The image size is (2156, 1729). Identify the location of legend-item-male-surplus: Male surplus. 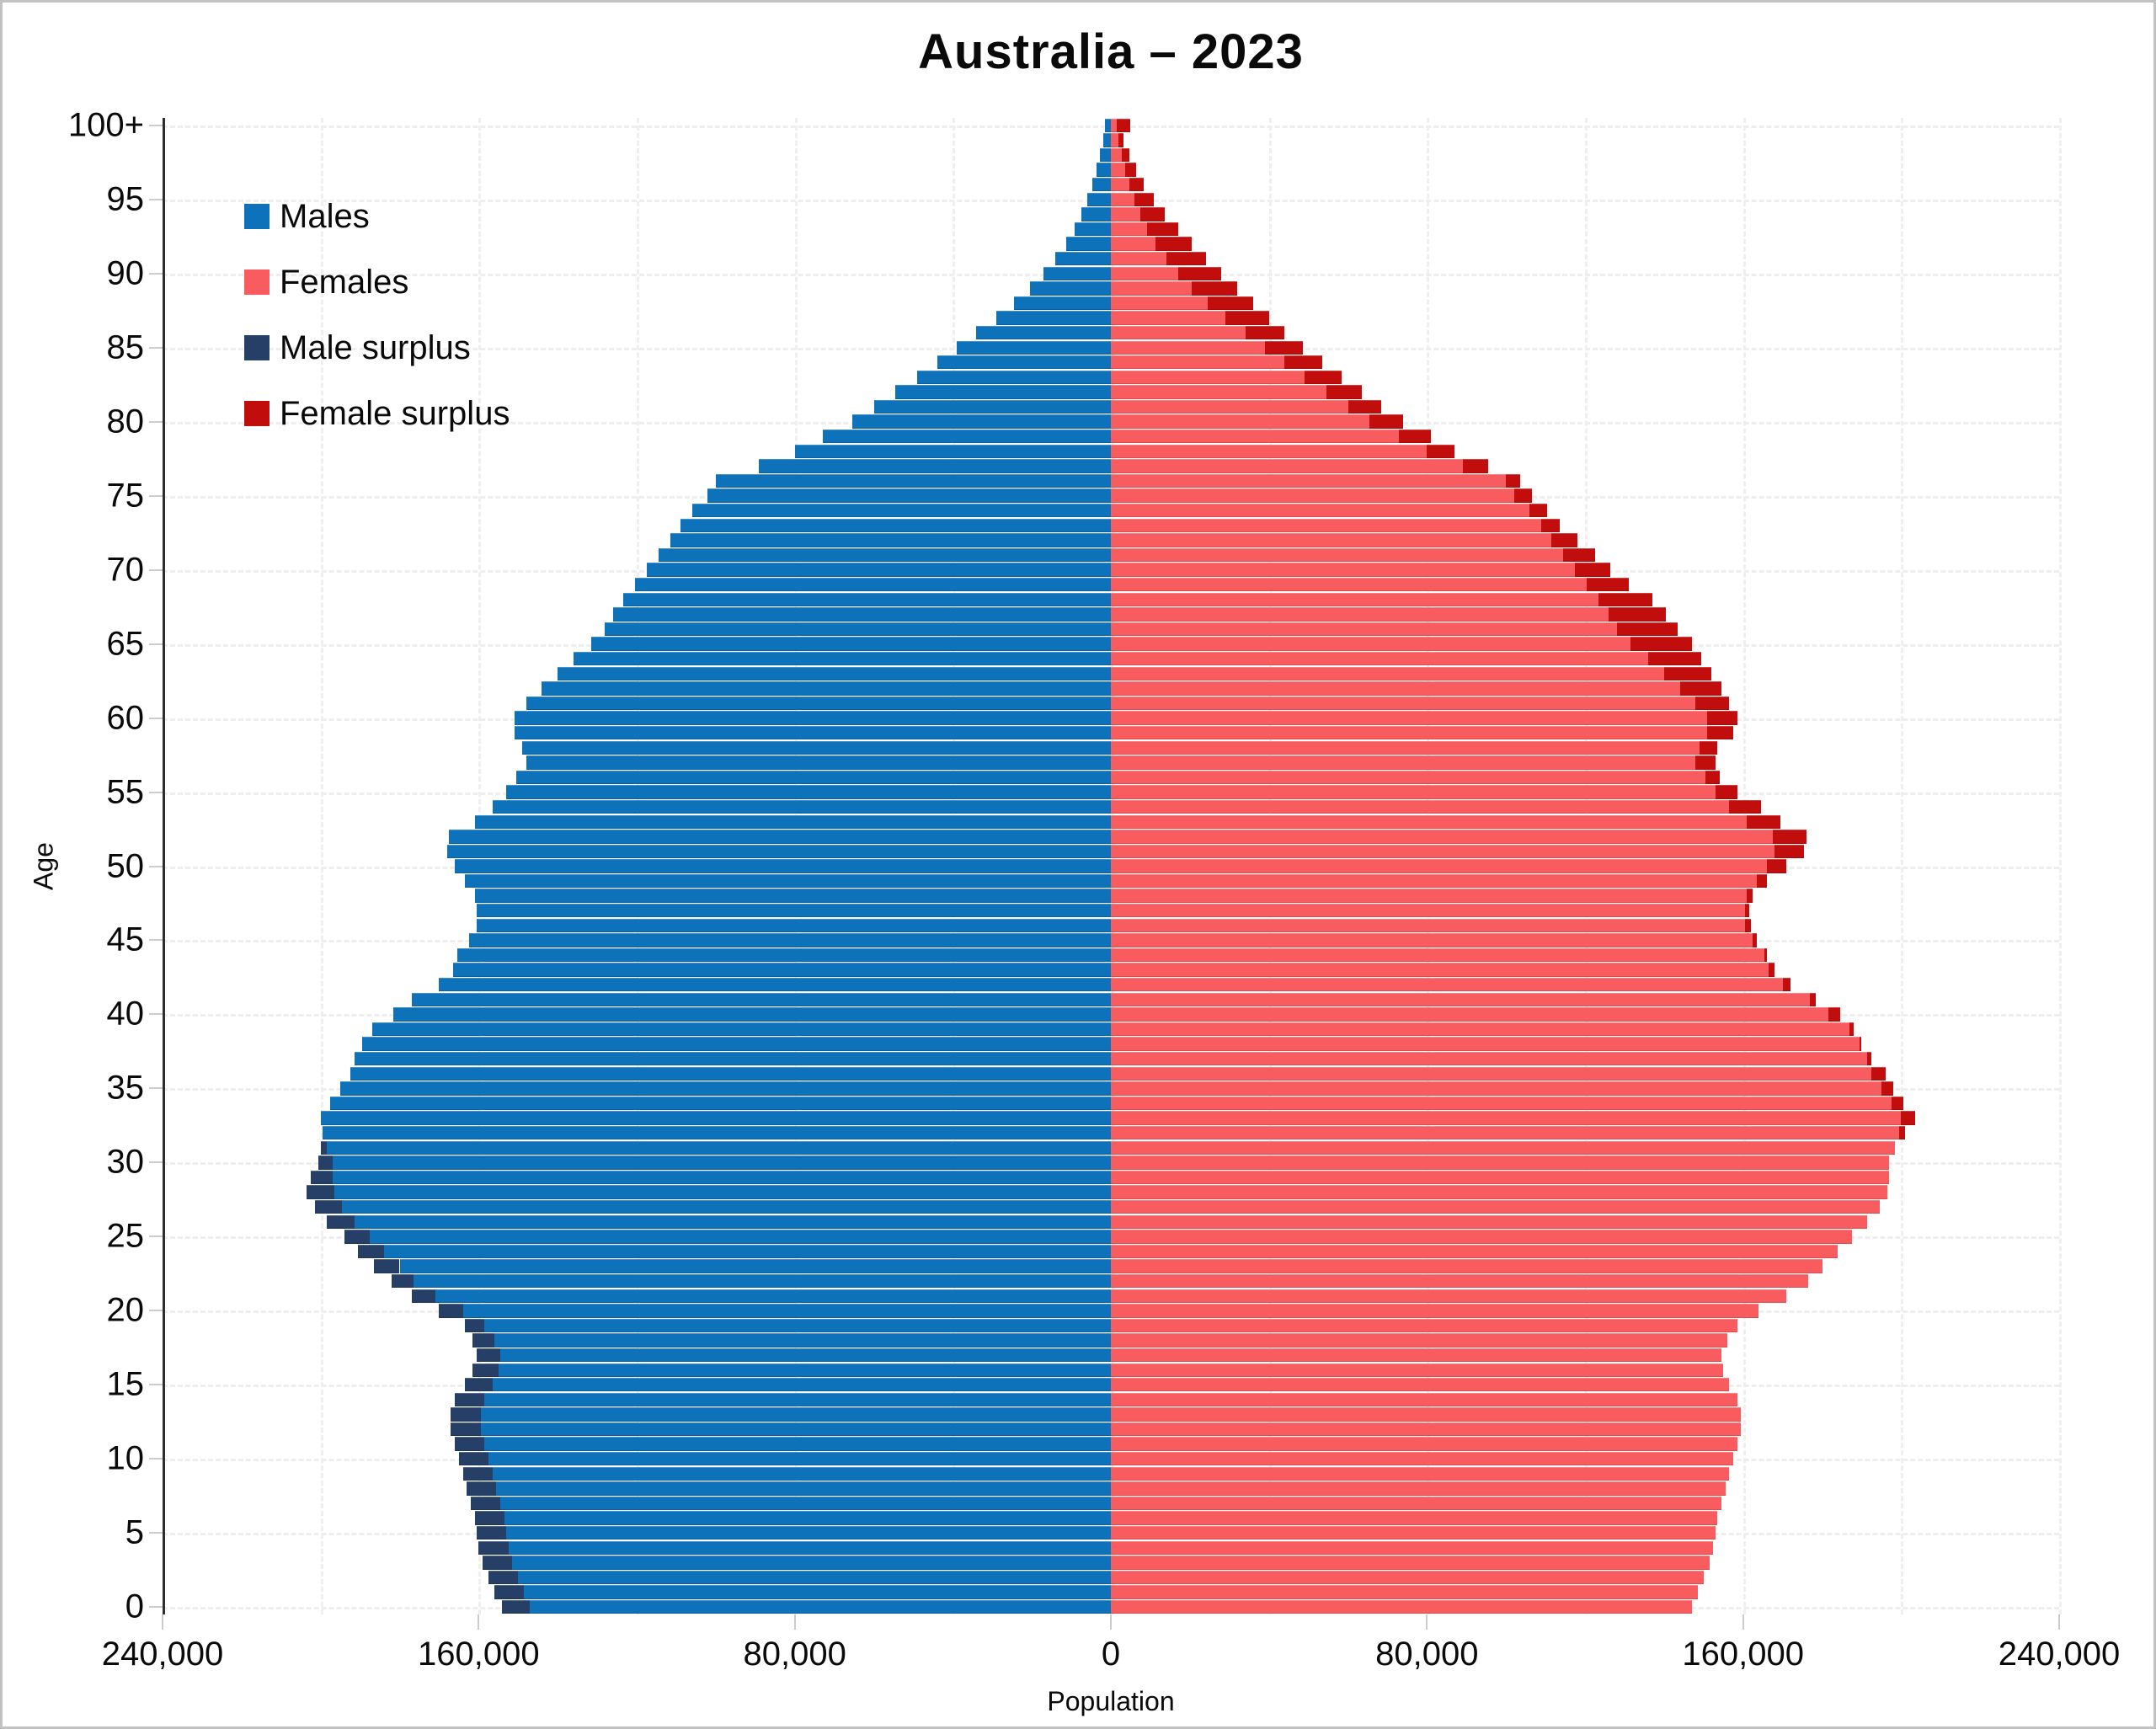
(377, 348).